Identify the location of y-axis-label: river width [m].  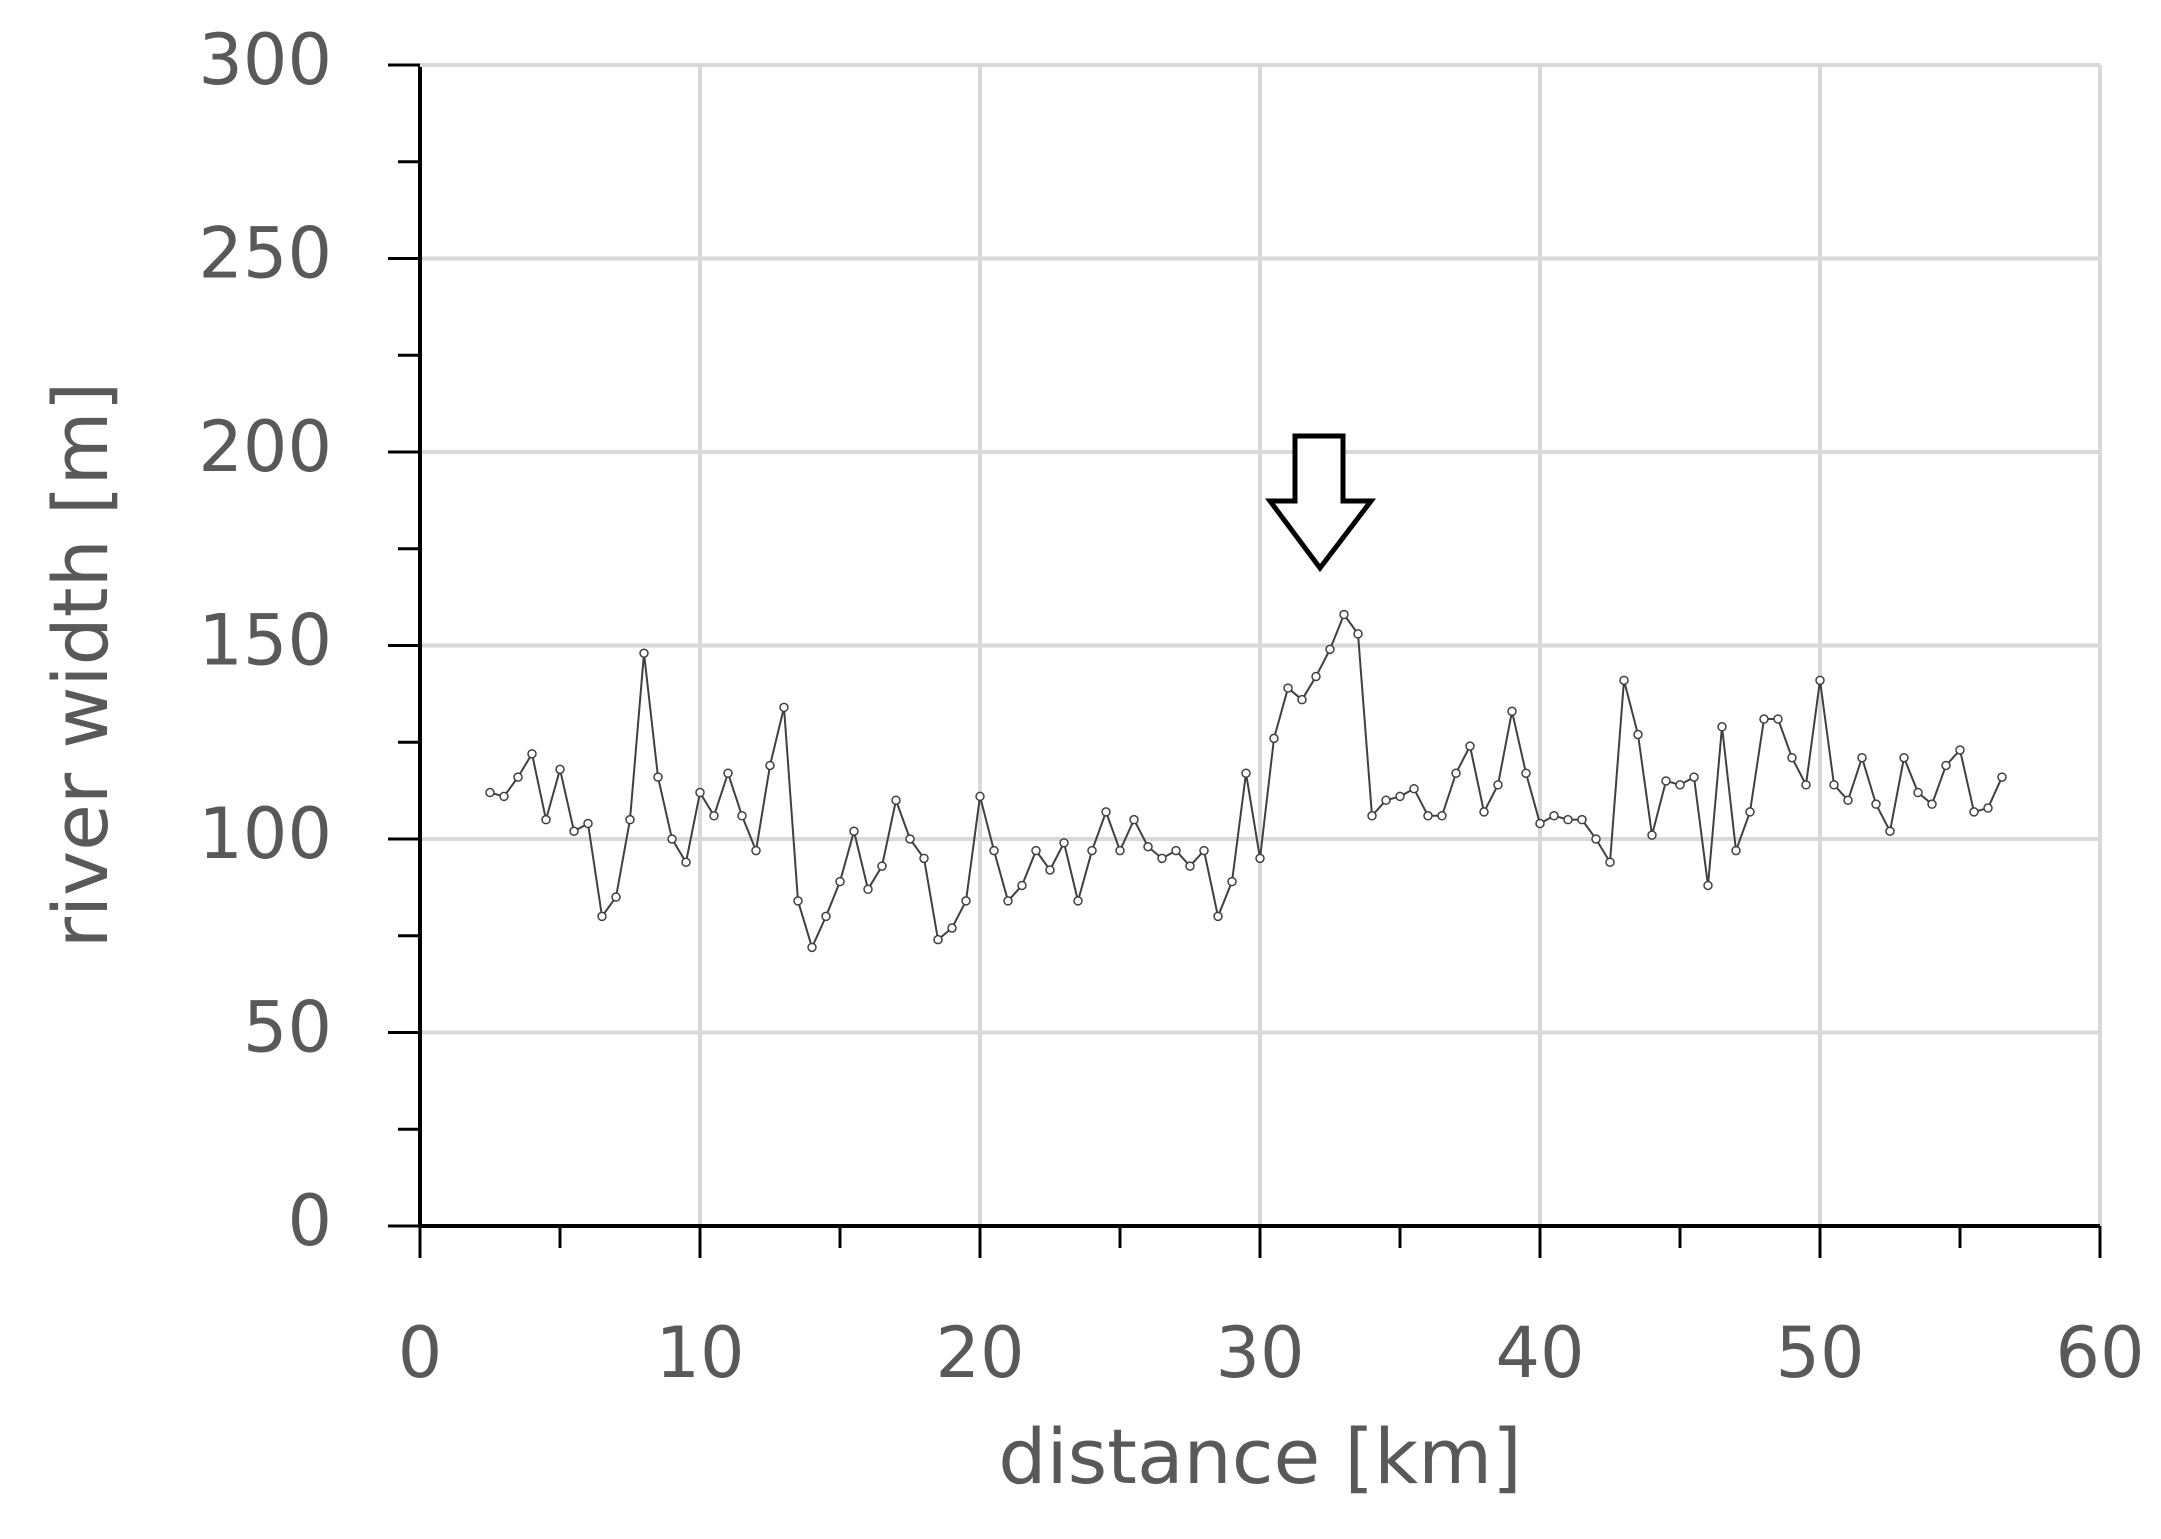
(80, 665).